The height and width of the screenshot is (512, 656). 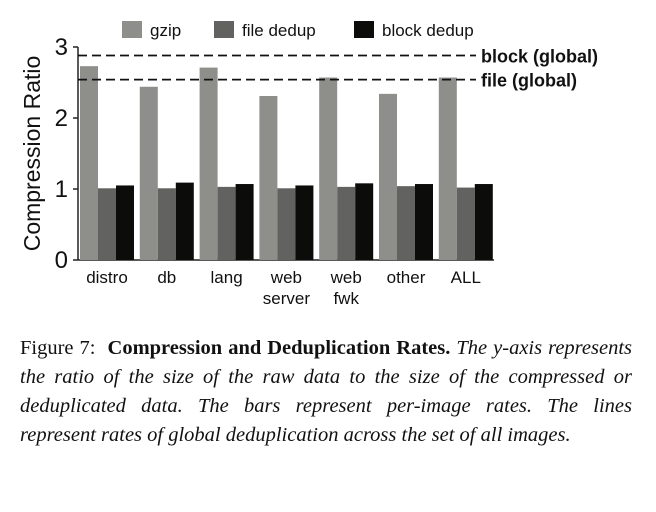 What do you see at coordinates (279, 30) in the screenshot?
I see `legend-label: file dedup` at bounding box center [279, 30].